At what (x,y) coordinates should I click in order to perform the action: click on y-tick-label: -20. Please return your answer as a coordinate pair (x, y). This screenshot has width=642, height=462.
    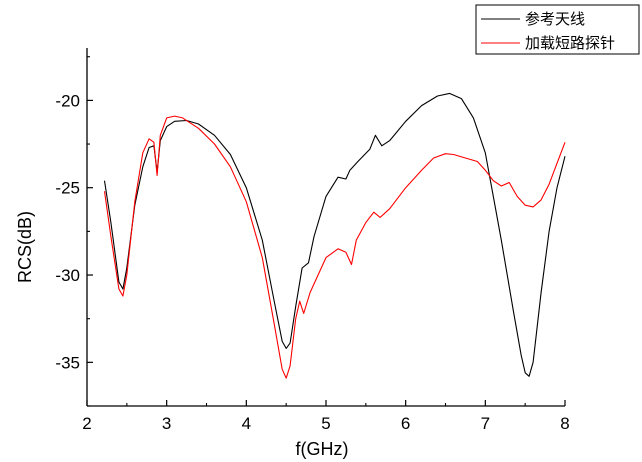
    Looking at the image, I should click on (67, 100).